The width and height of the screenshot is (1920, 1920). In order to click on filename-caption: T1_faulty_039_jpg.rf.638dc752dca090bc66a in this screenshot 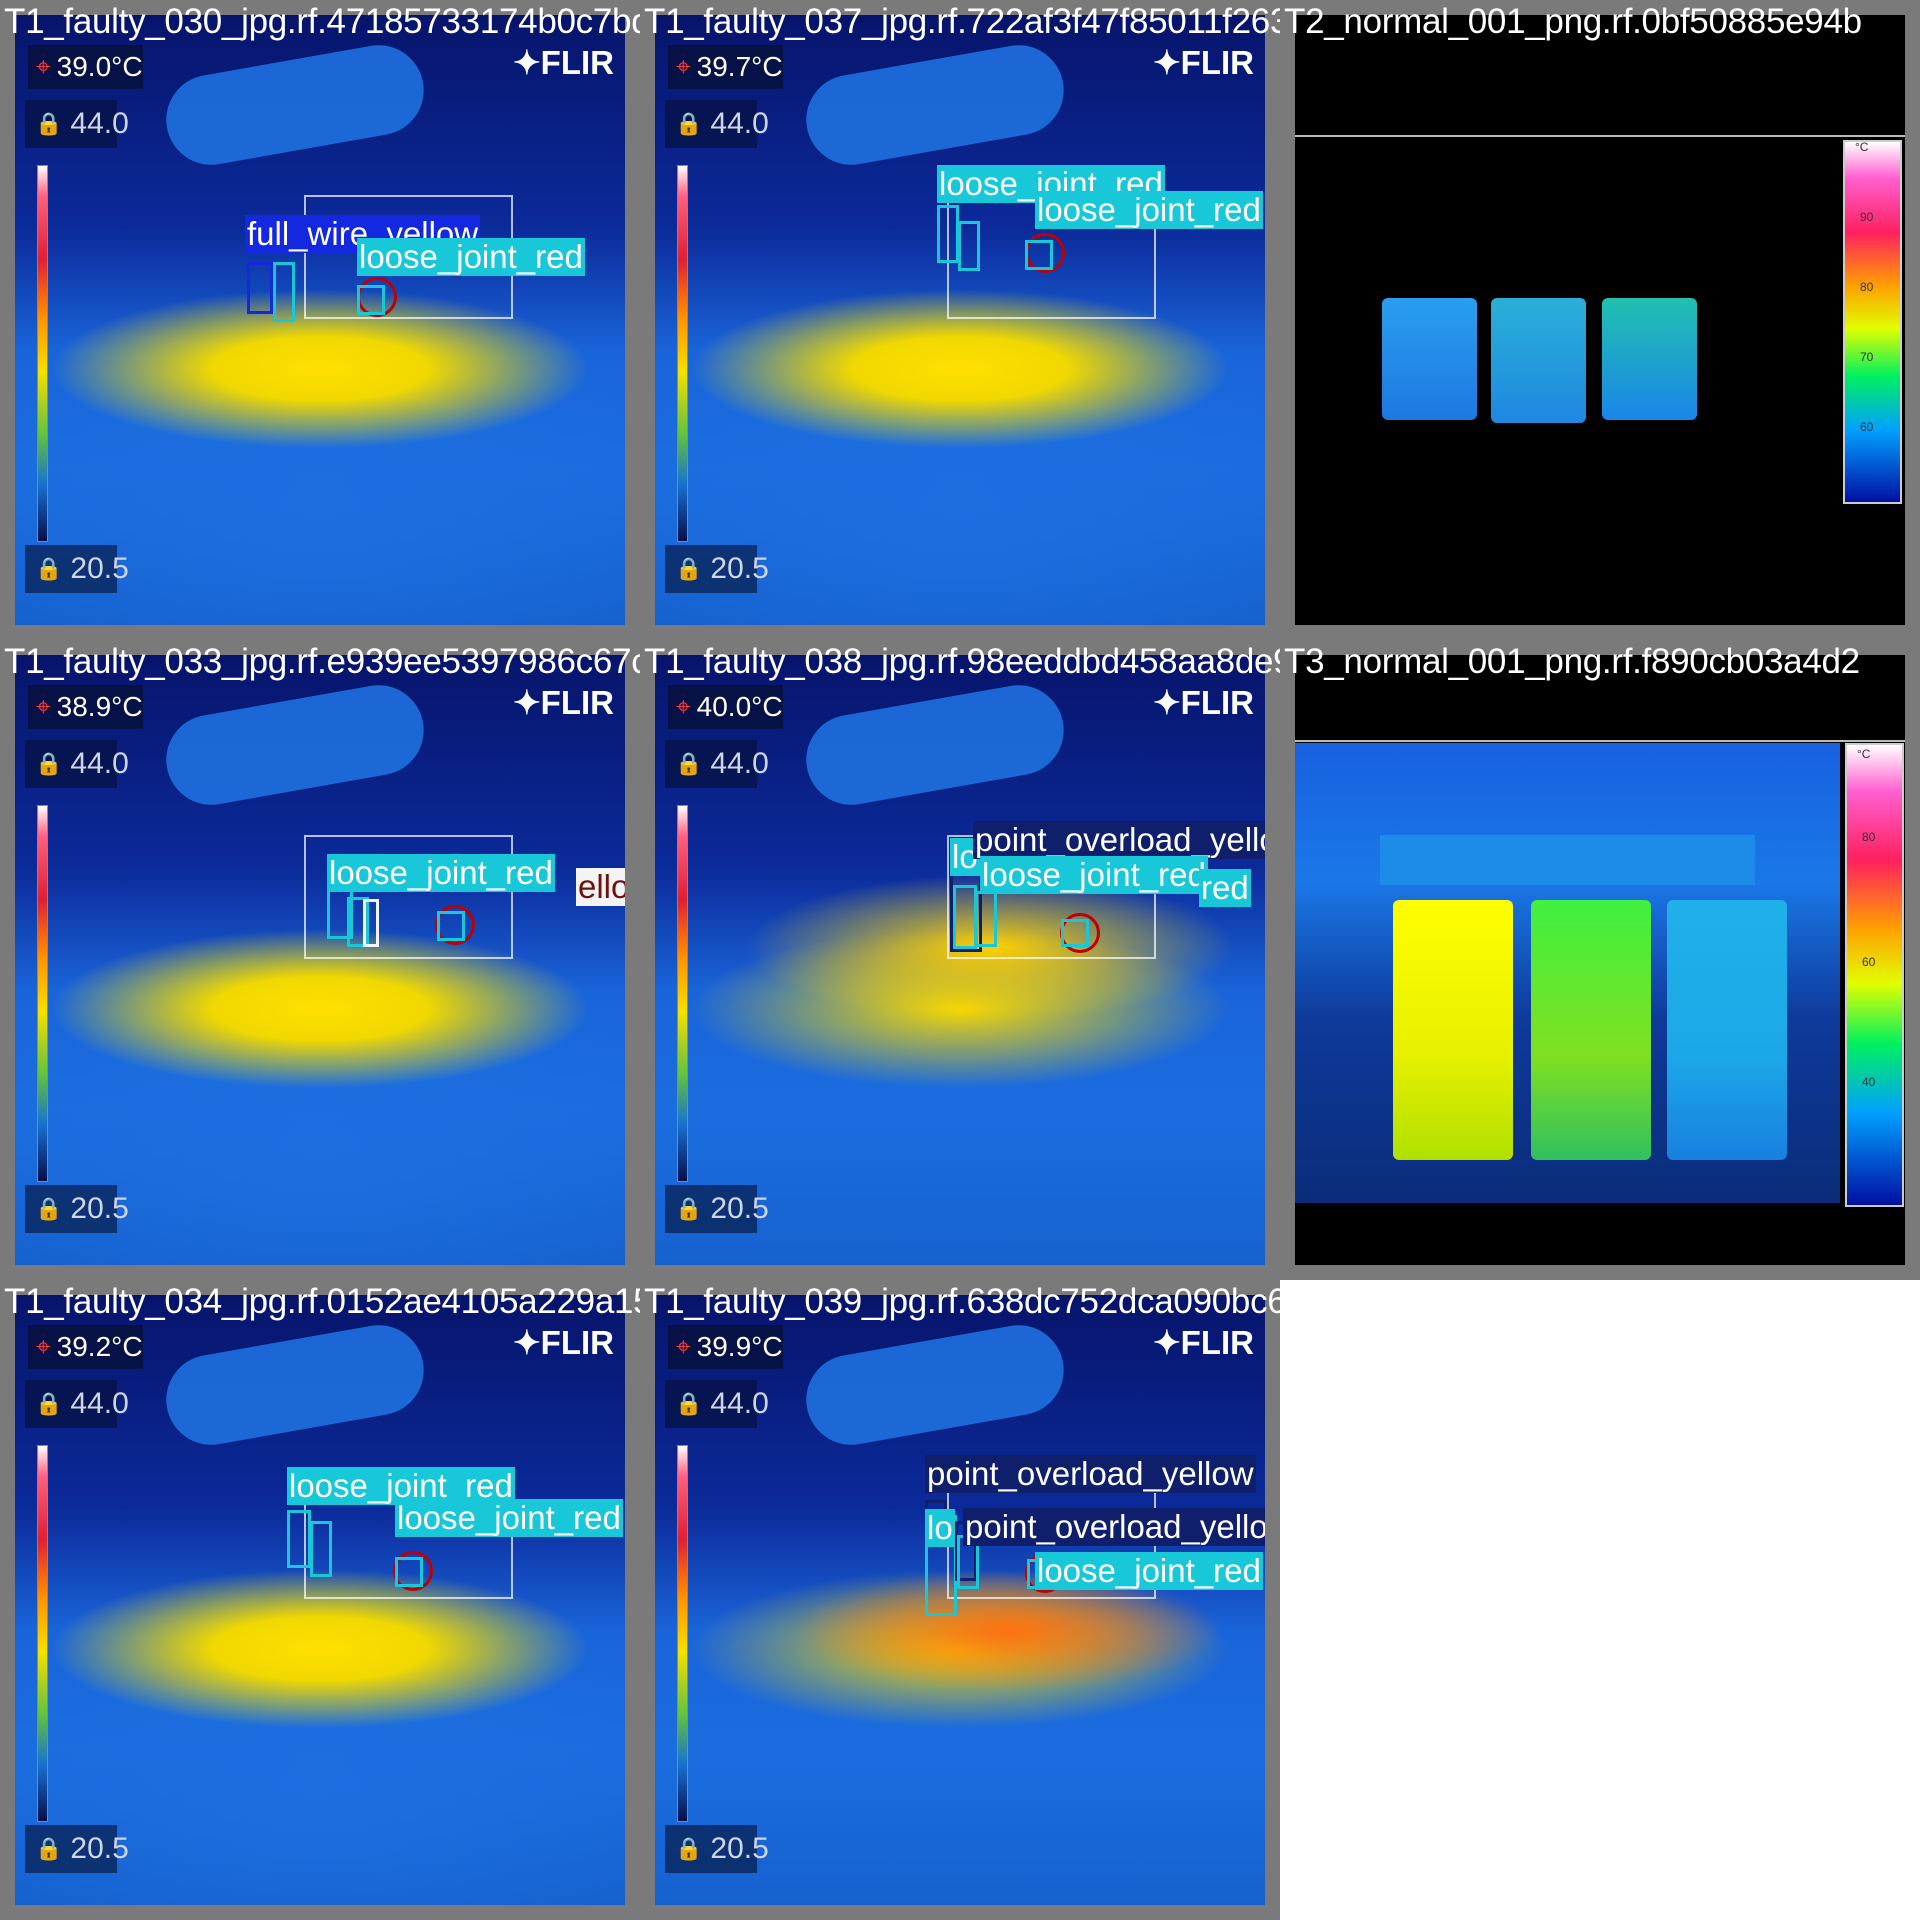, I will do `click(962, 1301)`.